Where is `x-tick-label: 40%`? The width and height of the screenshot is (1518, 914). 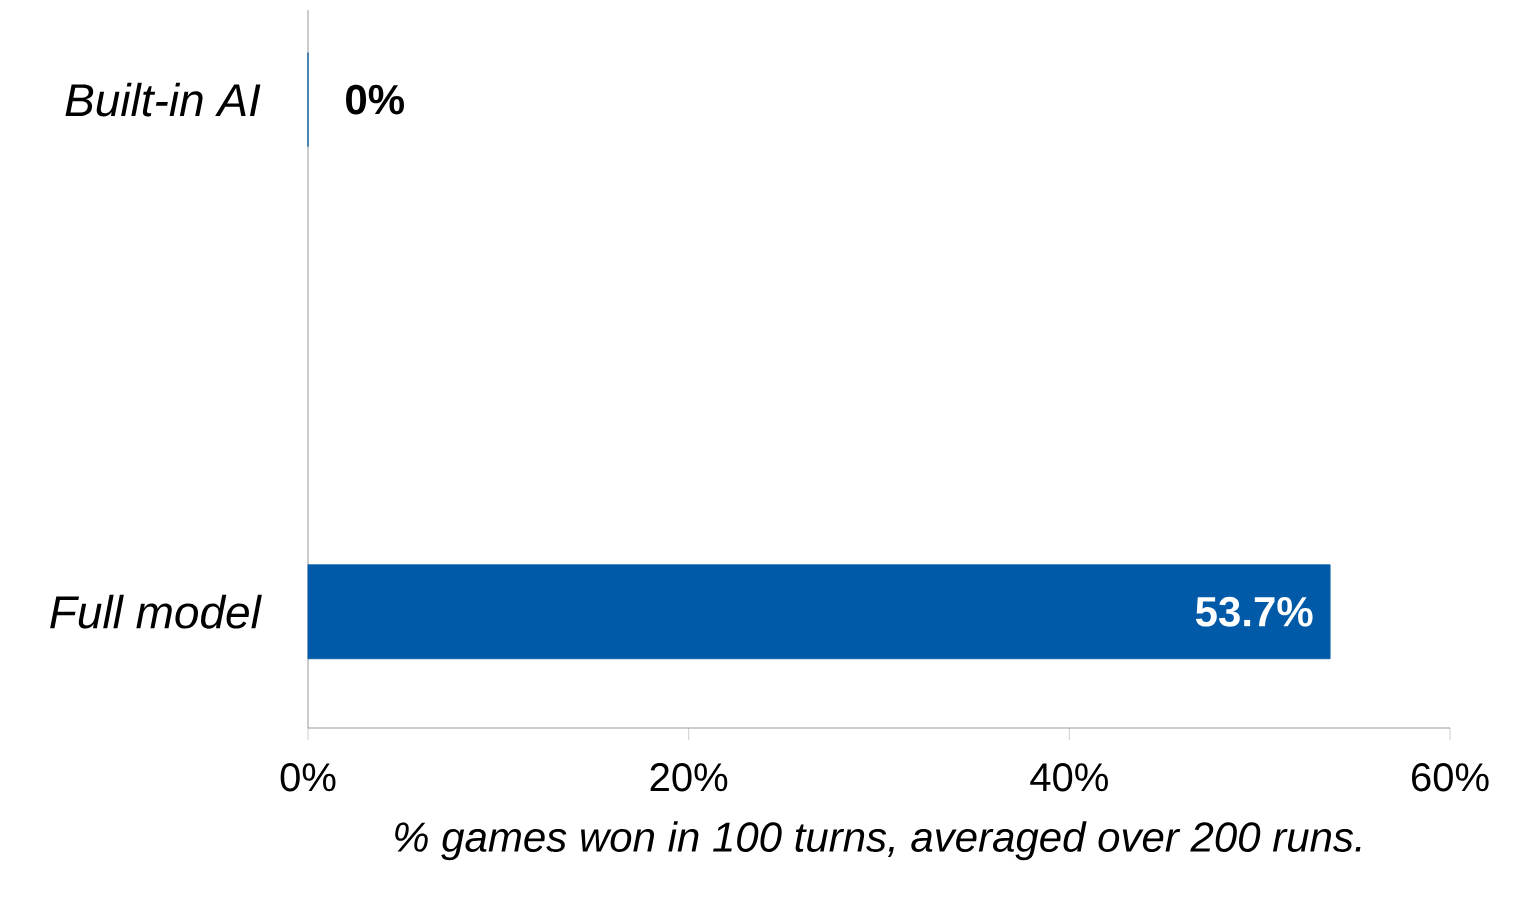 x-tick-label: 40% is located at coordinates (1069, 777).